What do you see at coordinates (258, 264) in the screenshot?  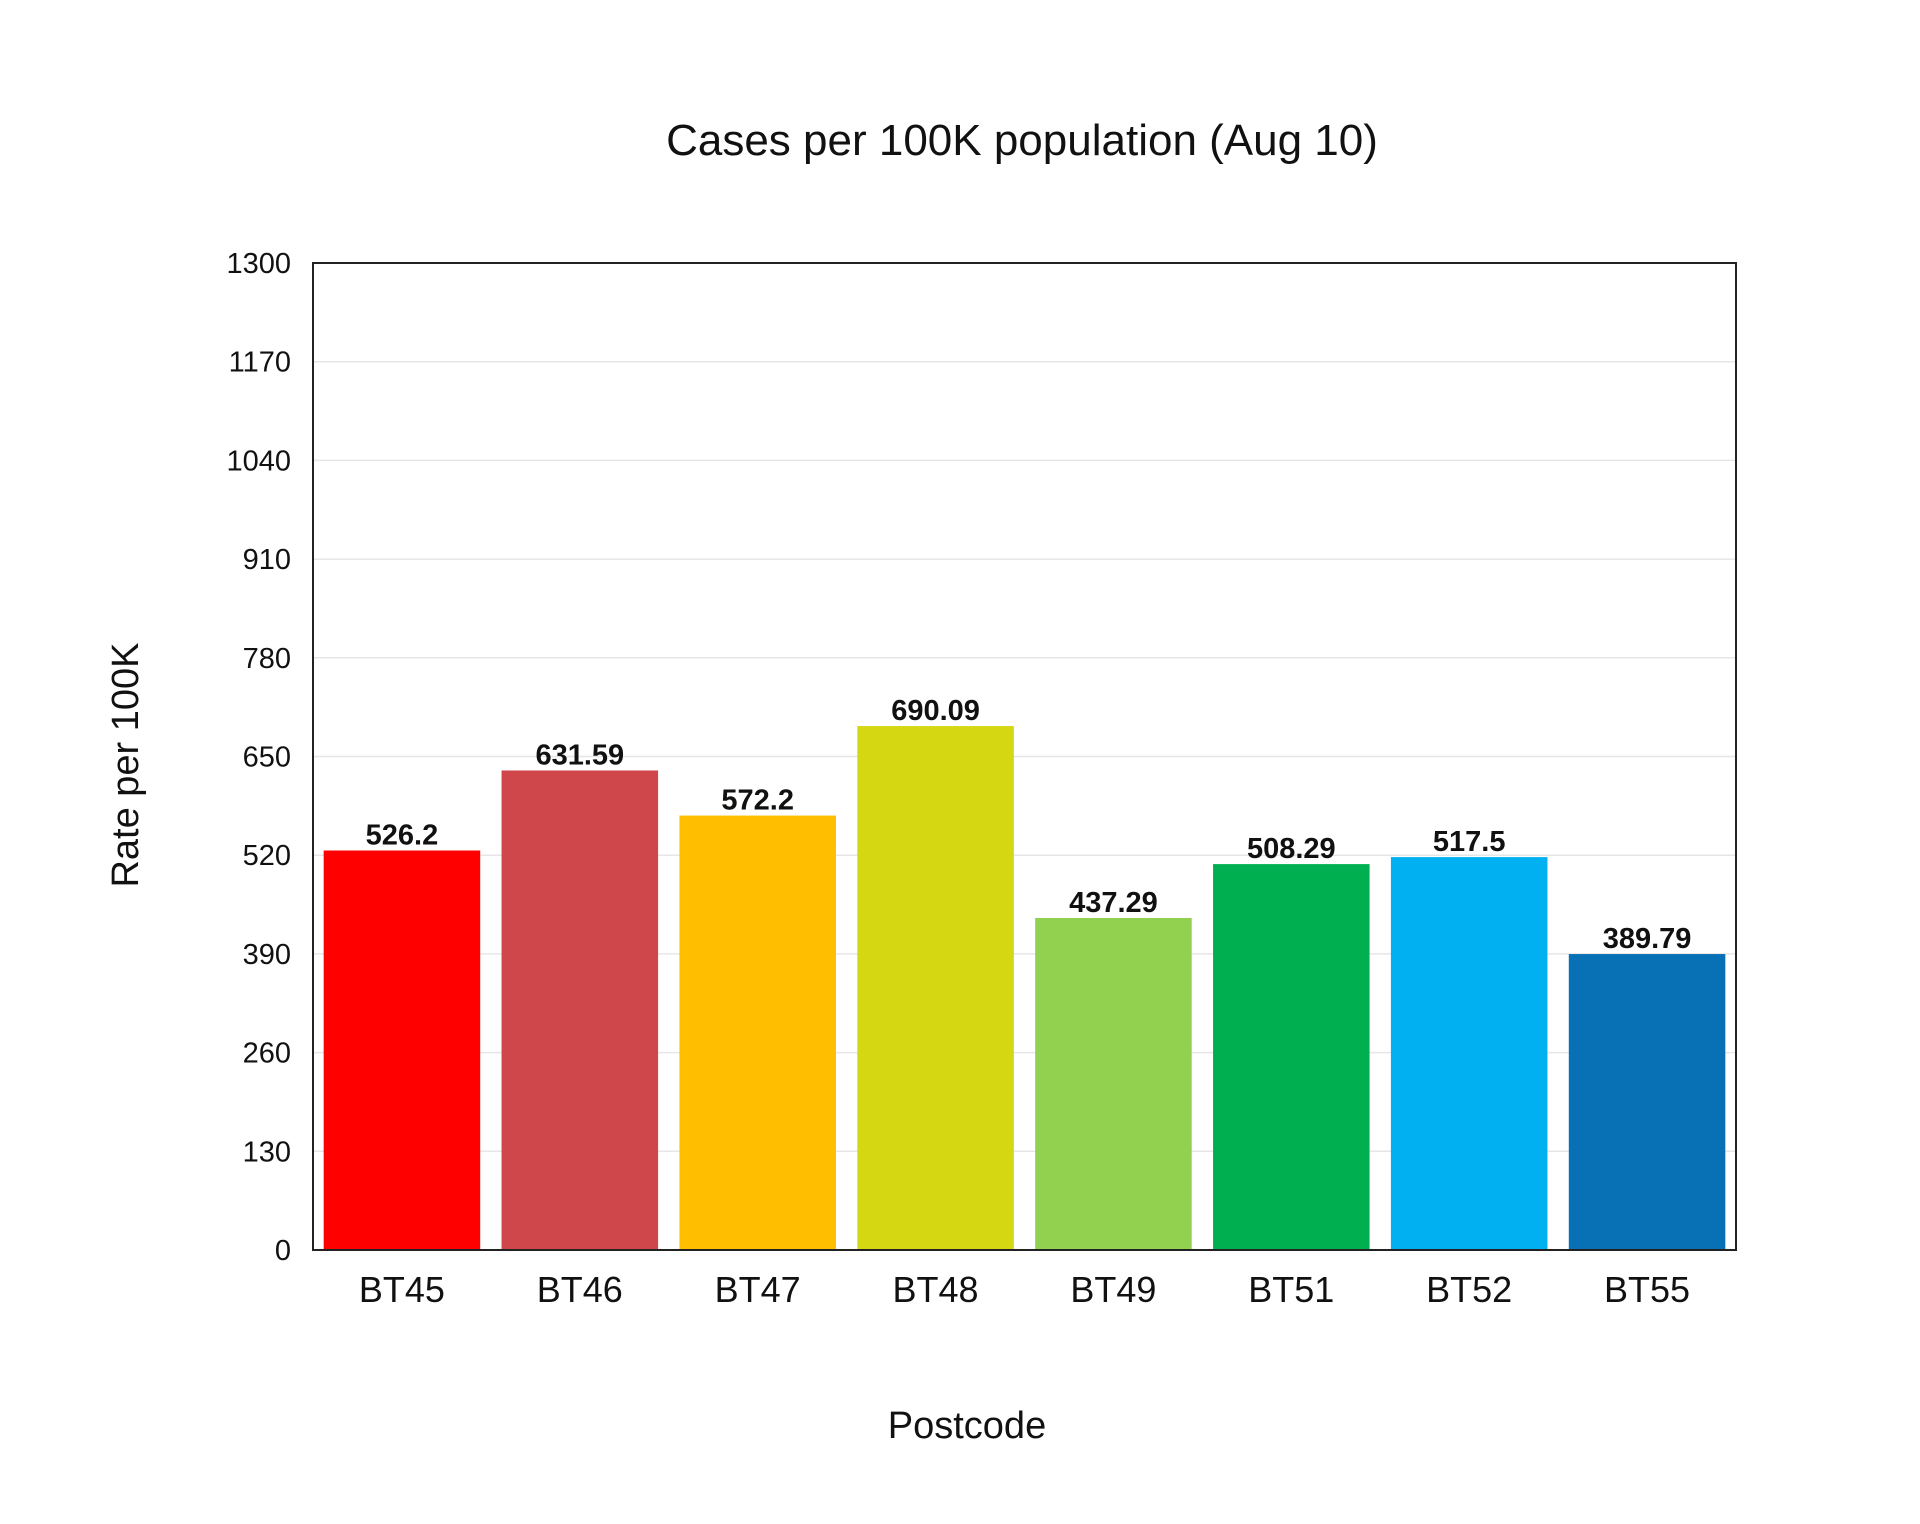 I see `y-tick-label: 1300` at bounding box center [258, 264].